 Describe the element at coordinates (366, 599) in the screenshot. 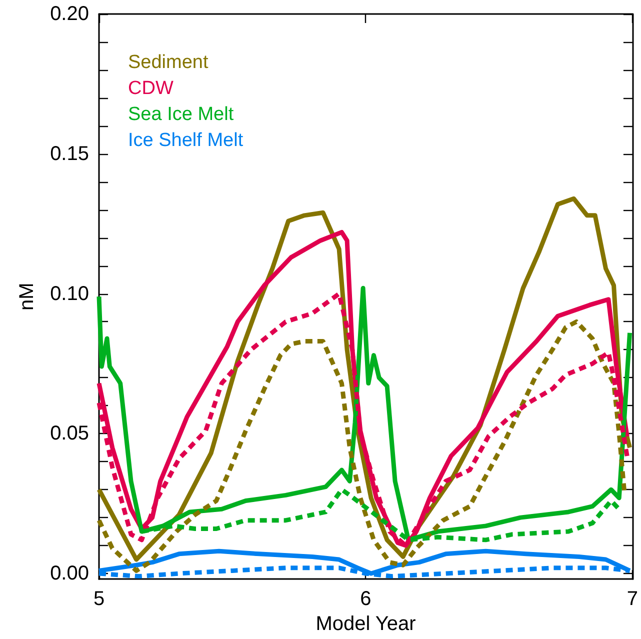

I see `x-tick-label: 6` at that location.